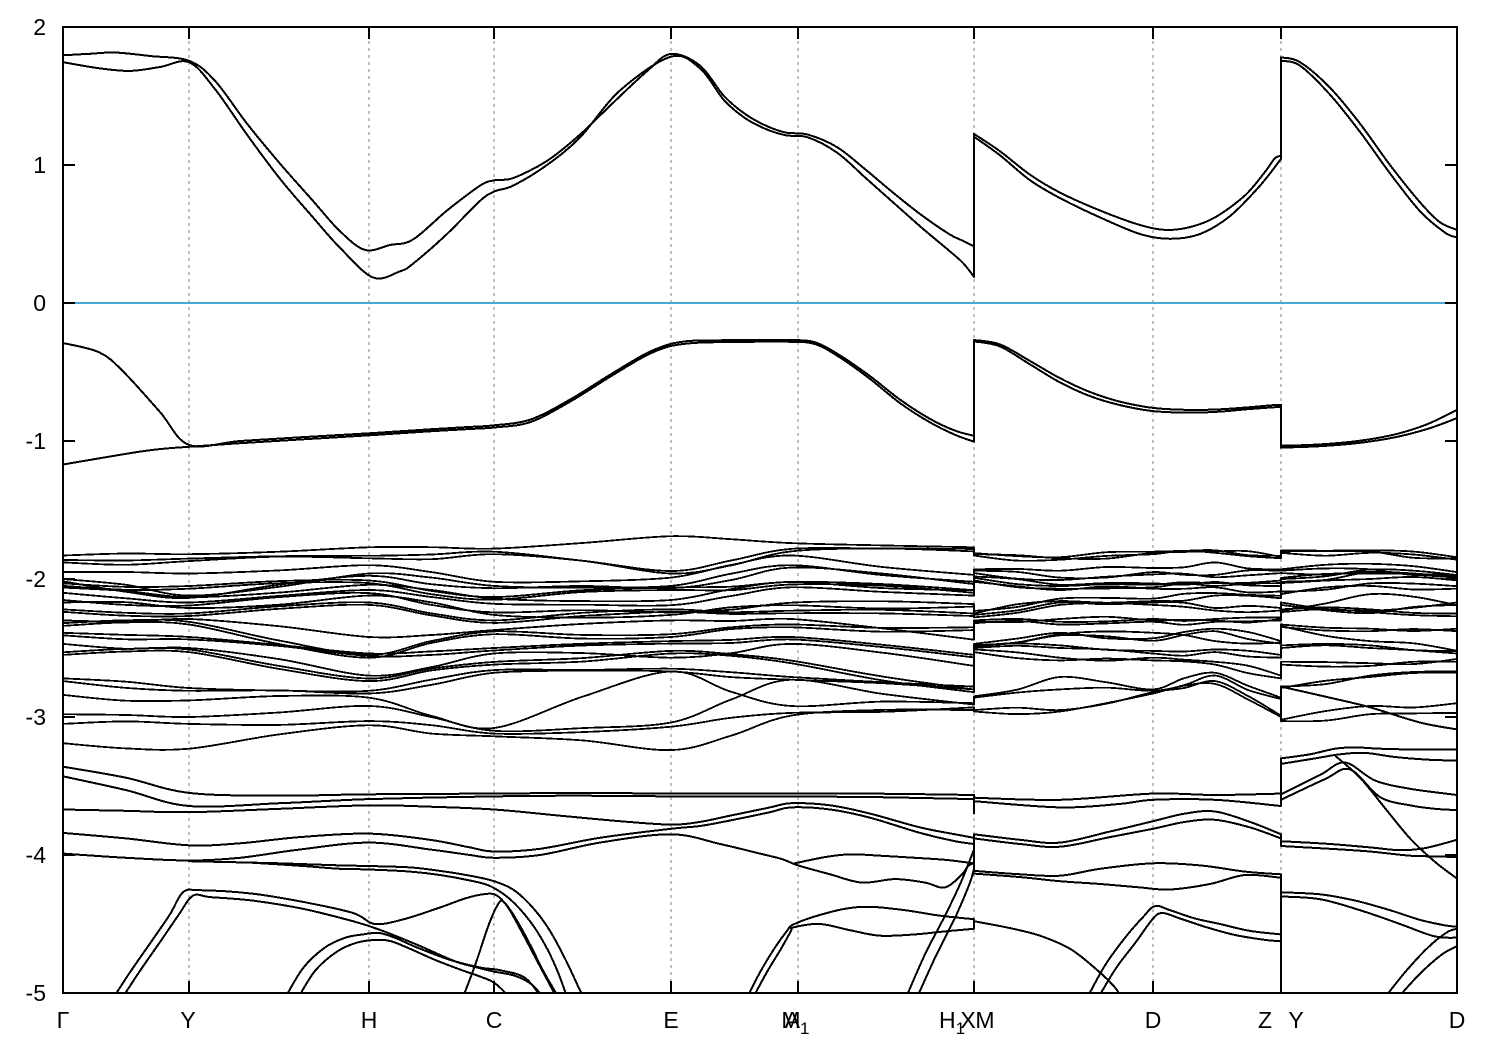 The height and width of the screenshot is (1055, 1500). I want to click on svg-text: -1, so click(36, 441).